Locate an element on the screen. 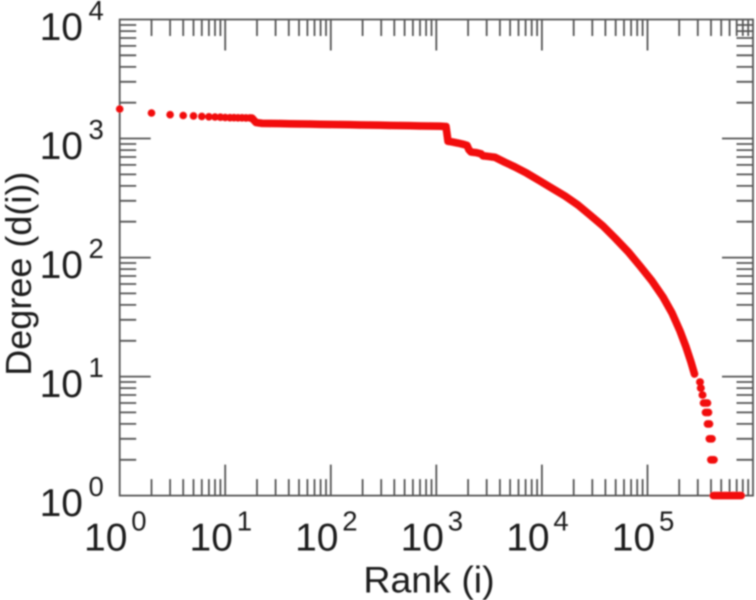 The image size is (756, 600). svg-text: 5 is located at coordinates (666, 521).